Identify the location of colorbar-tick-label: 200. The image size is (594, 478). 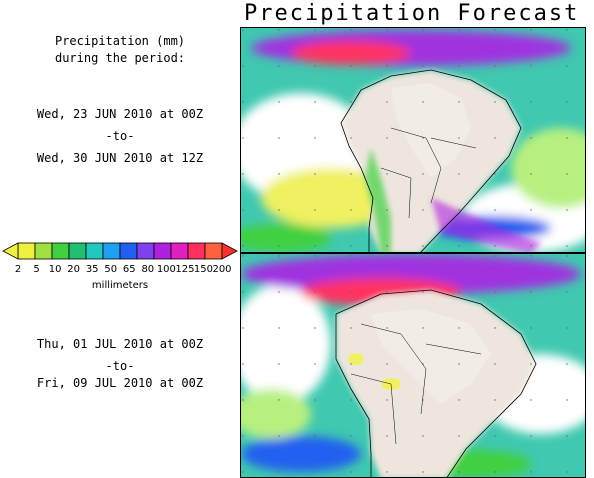
(221, 269).